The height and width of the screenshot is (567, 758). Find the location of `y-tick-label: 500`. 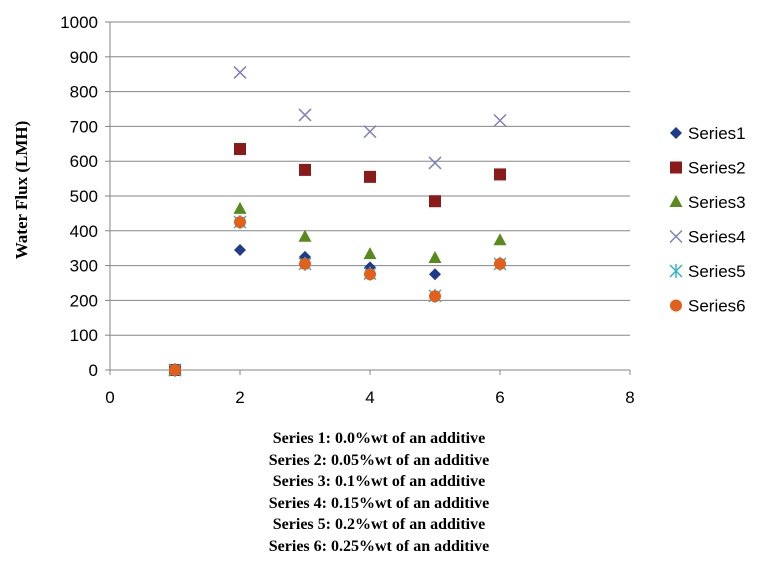

y-tick-label: 500 is located at coordinates (84, 196).